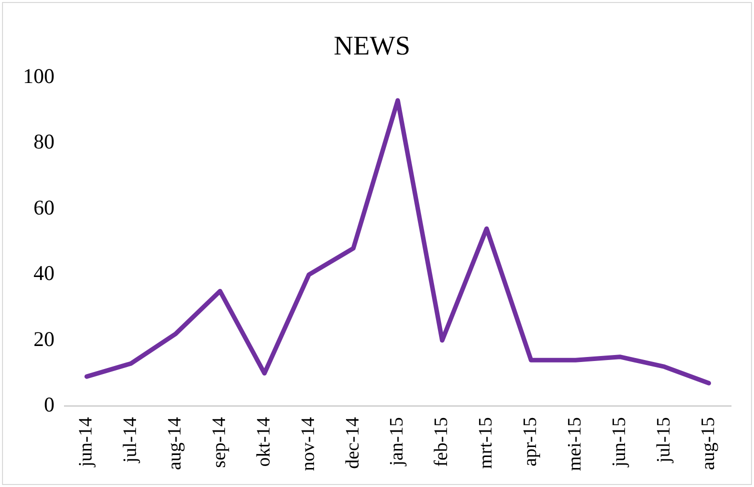 This screenshot has height=487, width=754. I want to click on y-tick-label: 40, so click(44, 273).